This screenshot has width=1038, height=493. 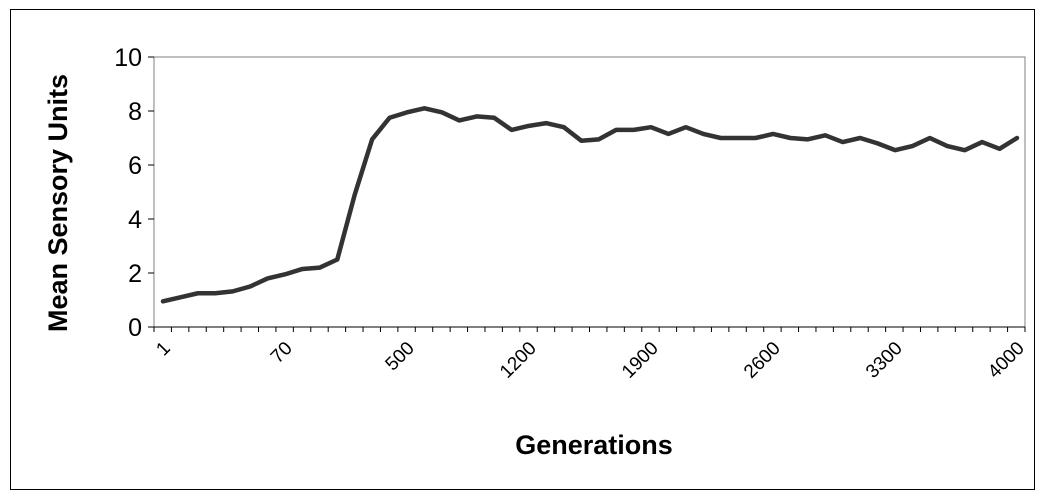 I want to click on x-tick-label: 1900, so click(x=640, y=360).